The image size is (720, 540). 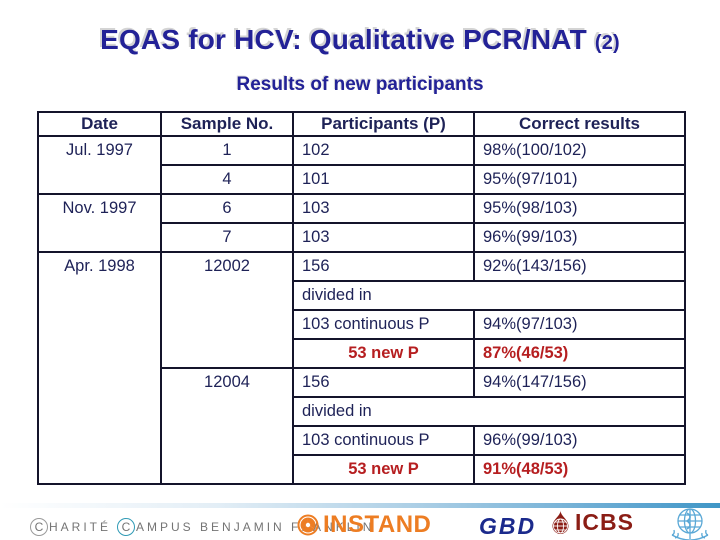 I want to click on table-row: 103 continuous P 94%(97/103), so click(x=362, y=324).